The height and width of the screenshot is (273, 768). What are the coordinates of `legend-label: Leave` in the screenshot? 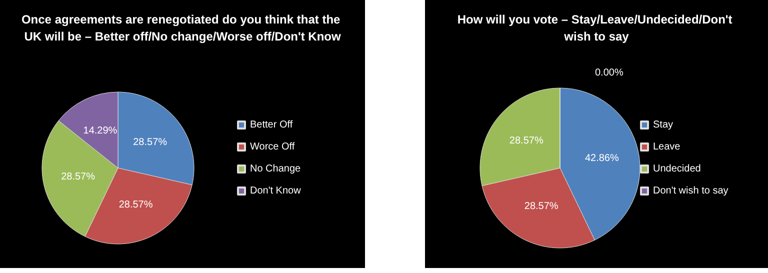 It's located at (667, 147).